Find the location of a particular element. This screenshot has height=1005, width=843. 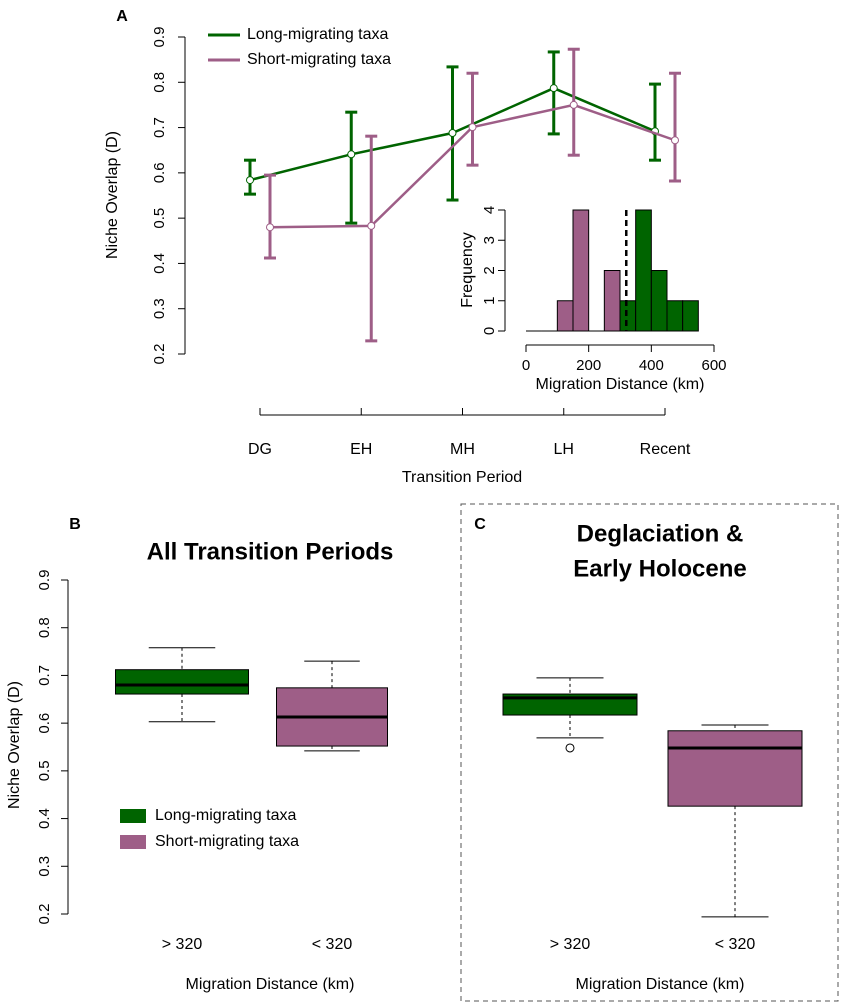

x-tick-label: MH is located at coordinates (462, 449).